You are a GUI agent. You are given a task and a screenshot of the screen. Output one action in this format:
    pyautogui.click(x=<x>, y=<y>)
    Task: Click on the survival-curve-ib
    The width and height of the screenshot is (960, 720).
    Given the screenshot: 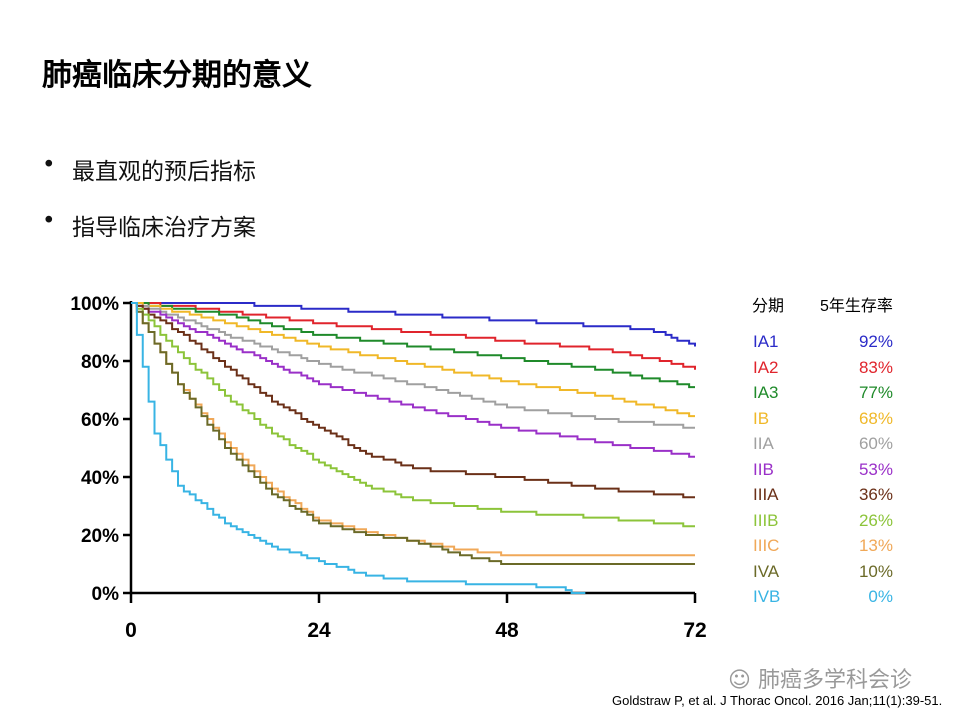 What is the action you would take?
    pyautogui.click(x=413, y=360)
    